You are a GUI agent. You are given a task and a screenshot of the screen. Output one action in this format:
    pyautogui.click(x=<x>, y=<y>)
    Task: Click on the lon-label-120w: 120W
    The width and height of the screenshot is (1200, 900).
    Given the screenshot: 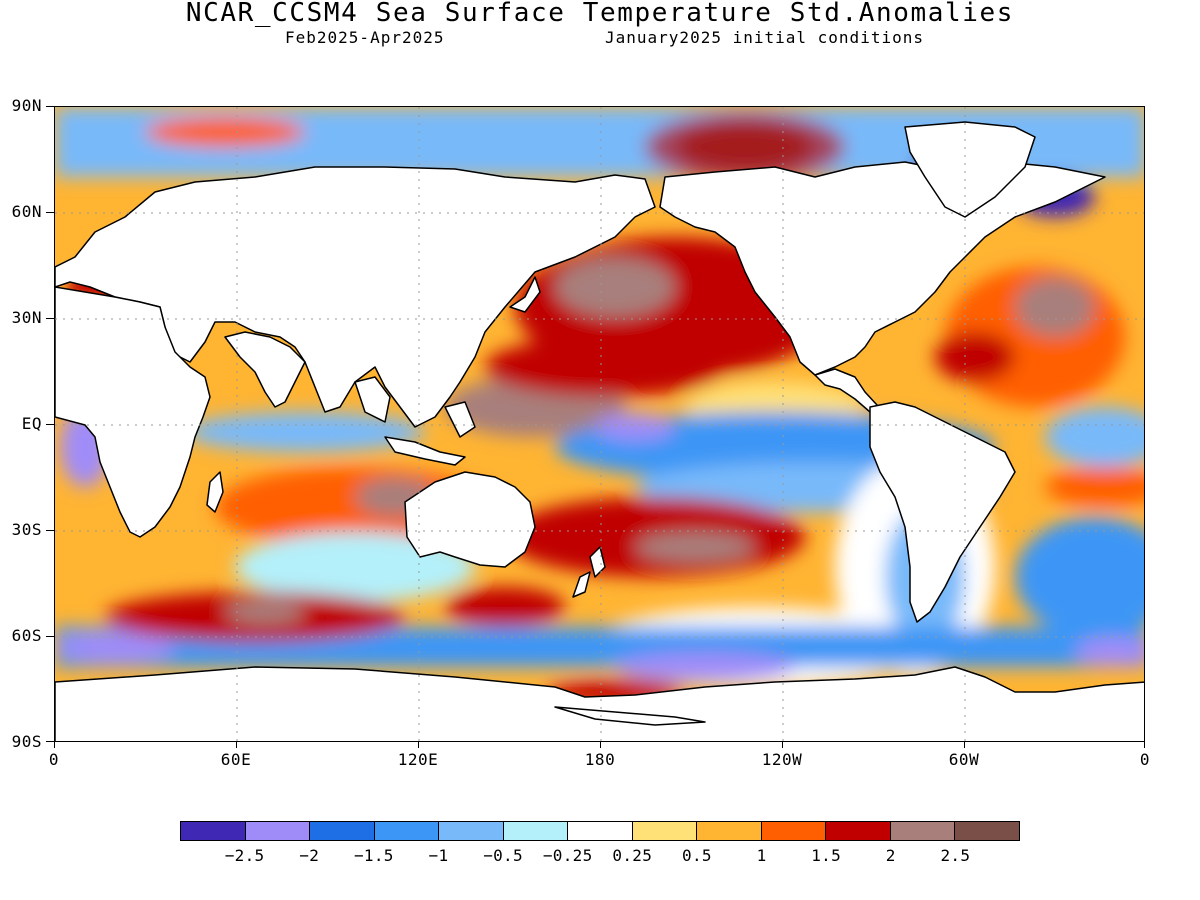 What is the action you would take?
    pyautogui.click(x=782, y=759)
    